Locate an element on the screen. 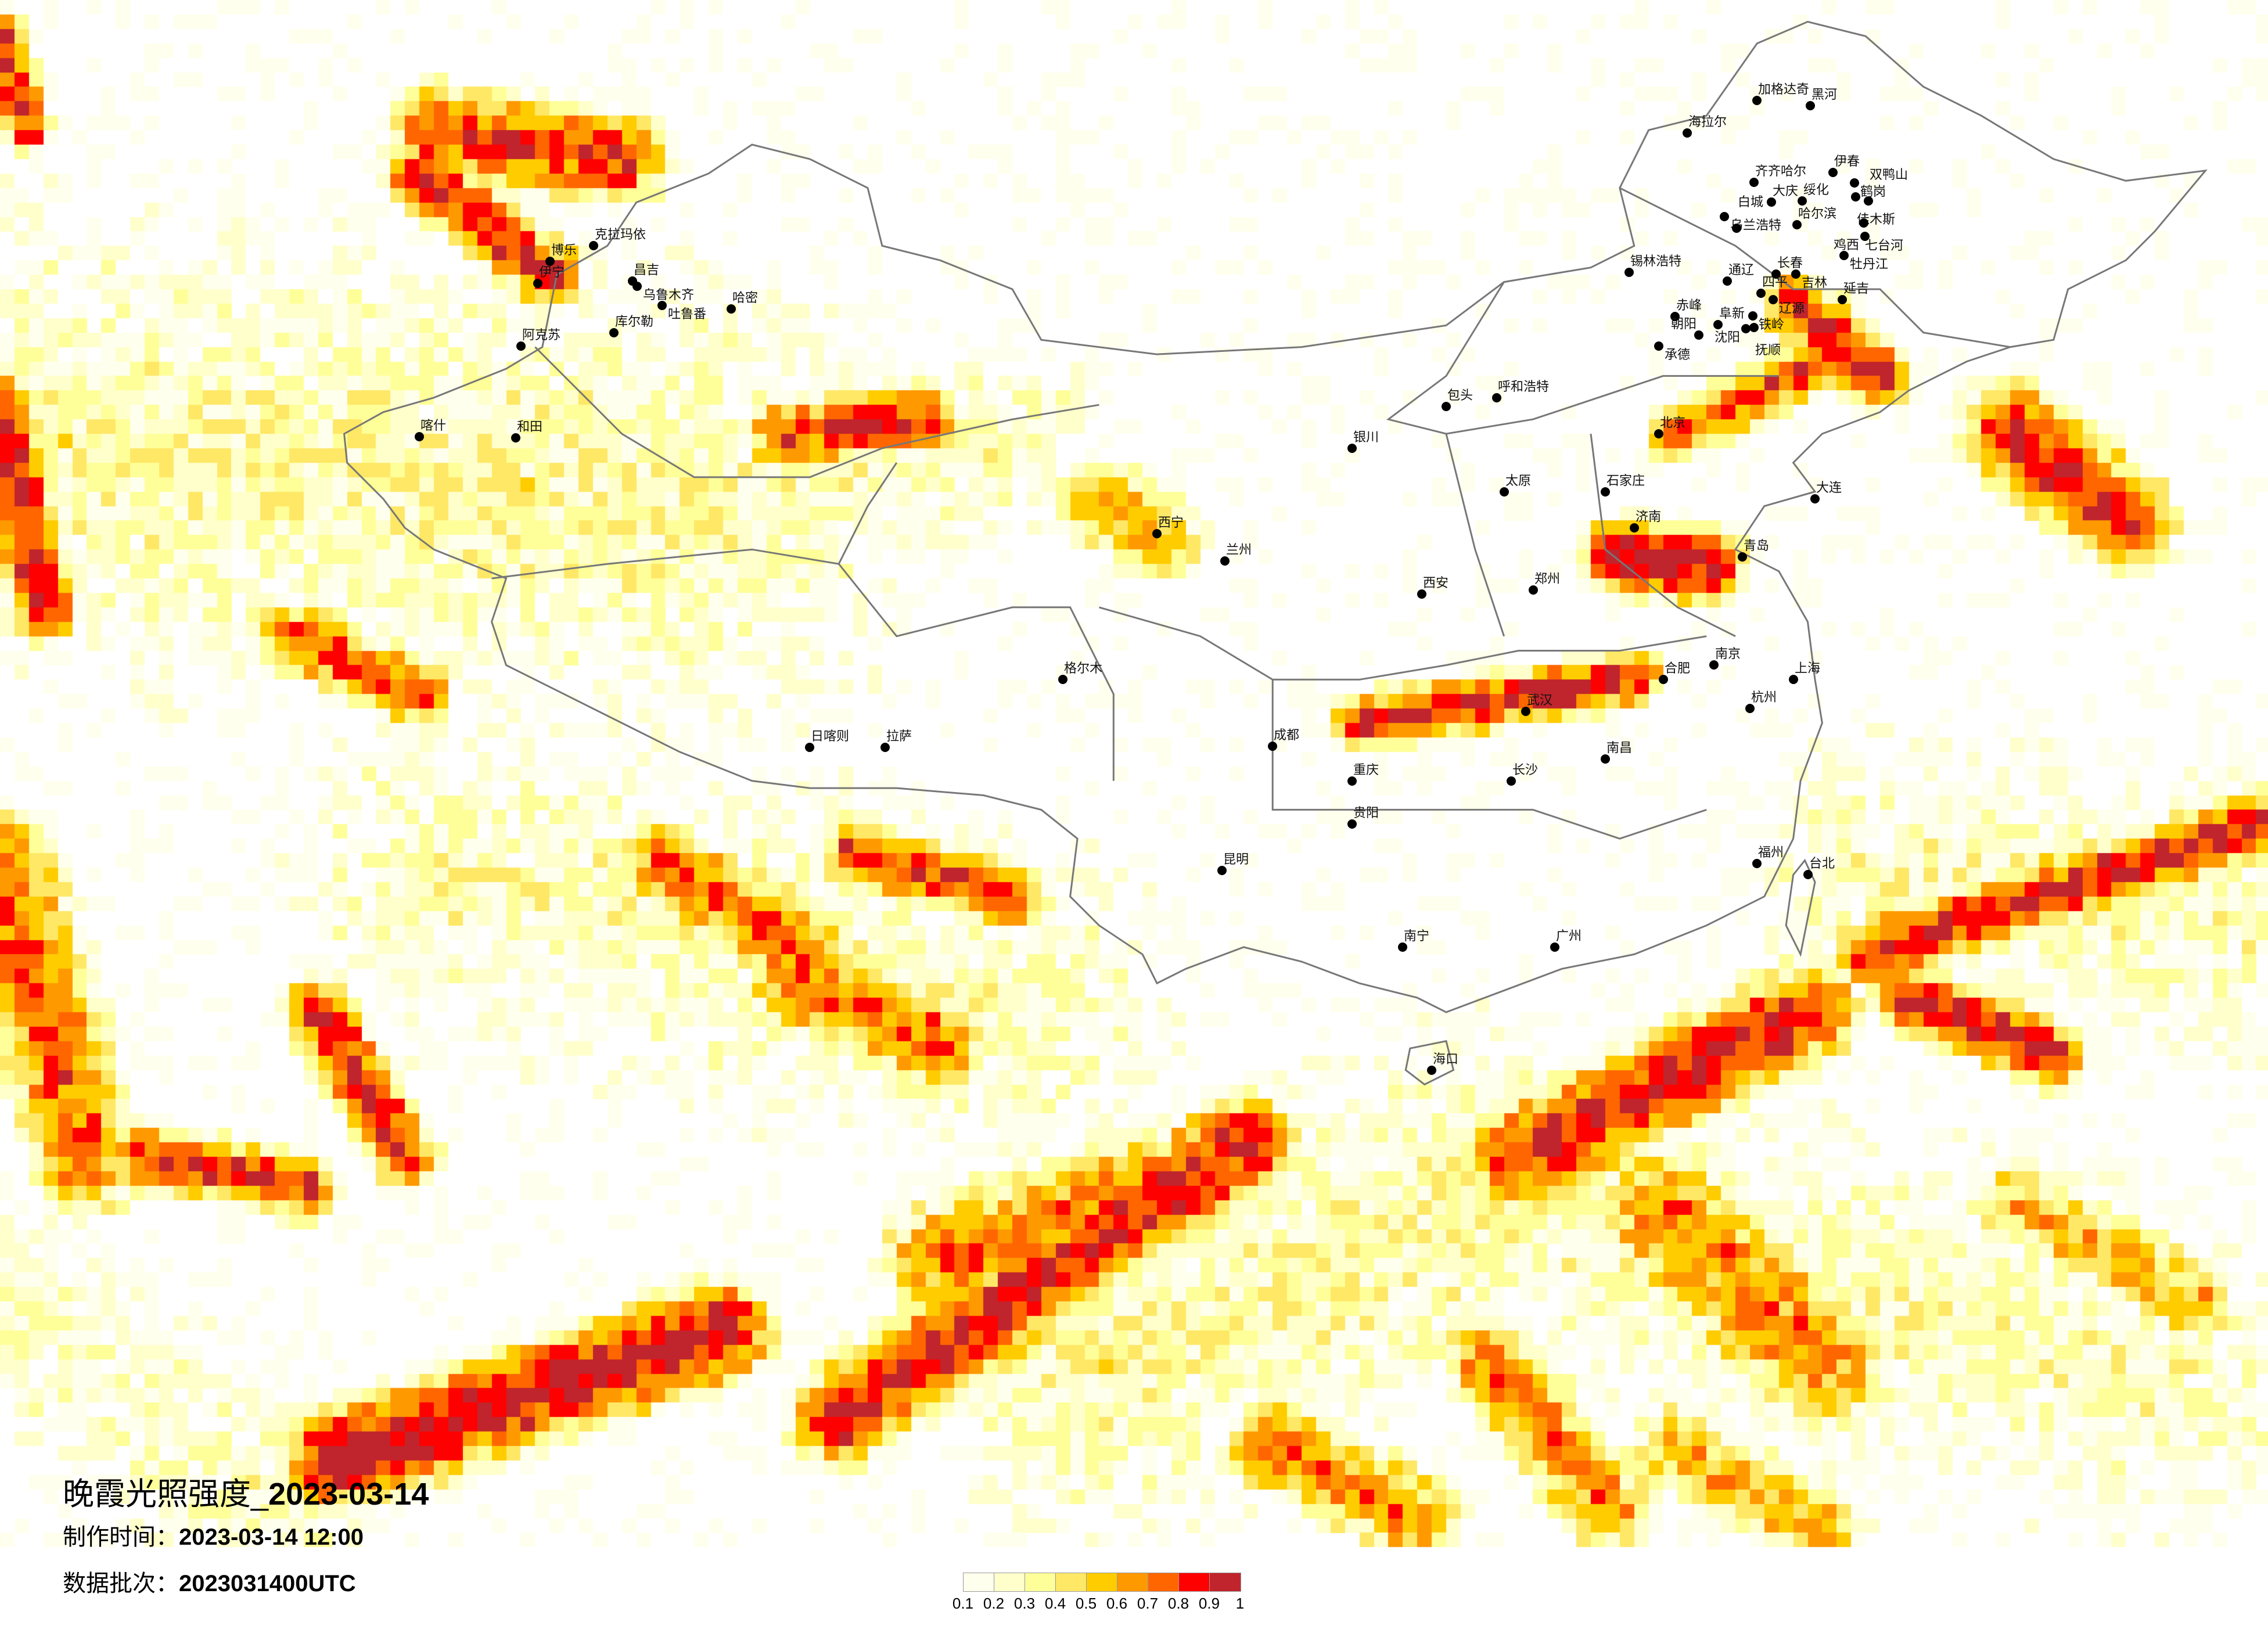 The height and width of the screenshot is (1626, 2268). city-label: 朝阳 is located at coordinates (1684, 324).